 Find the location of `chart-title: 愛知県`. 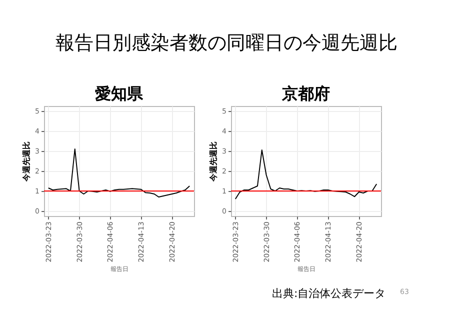

chart-title: 愛知県 is located at coordinates (119, 93).